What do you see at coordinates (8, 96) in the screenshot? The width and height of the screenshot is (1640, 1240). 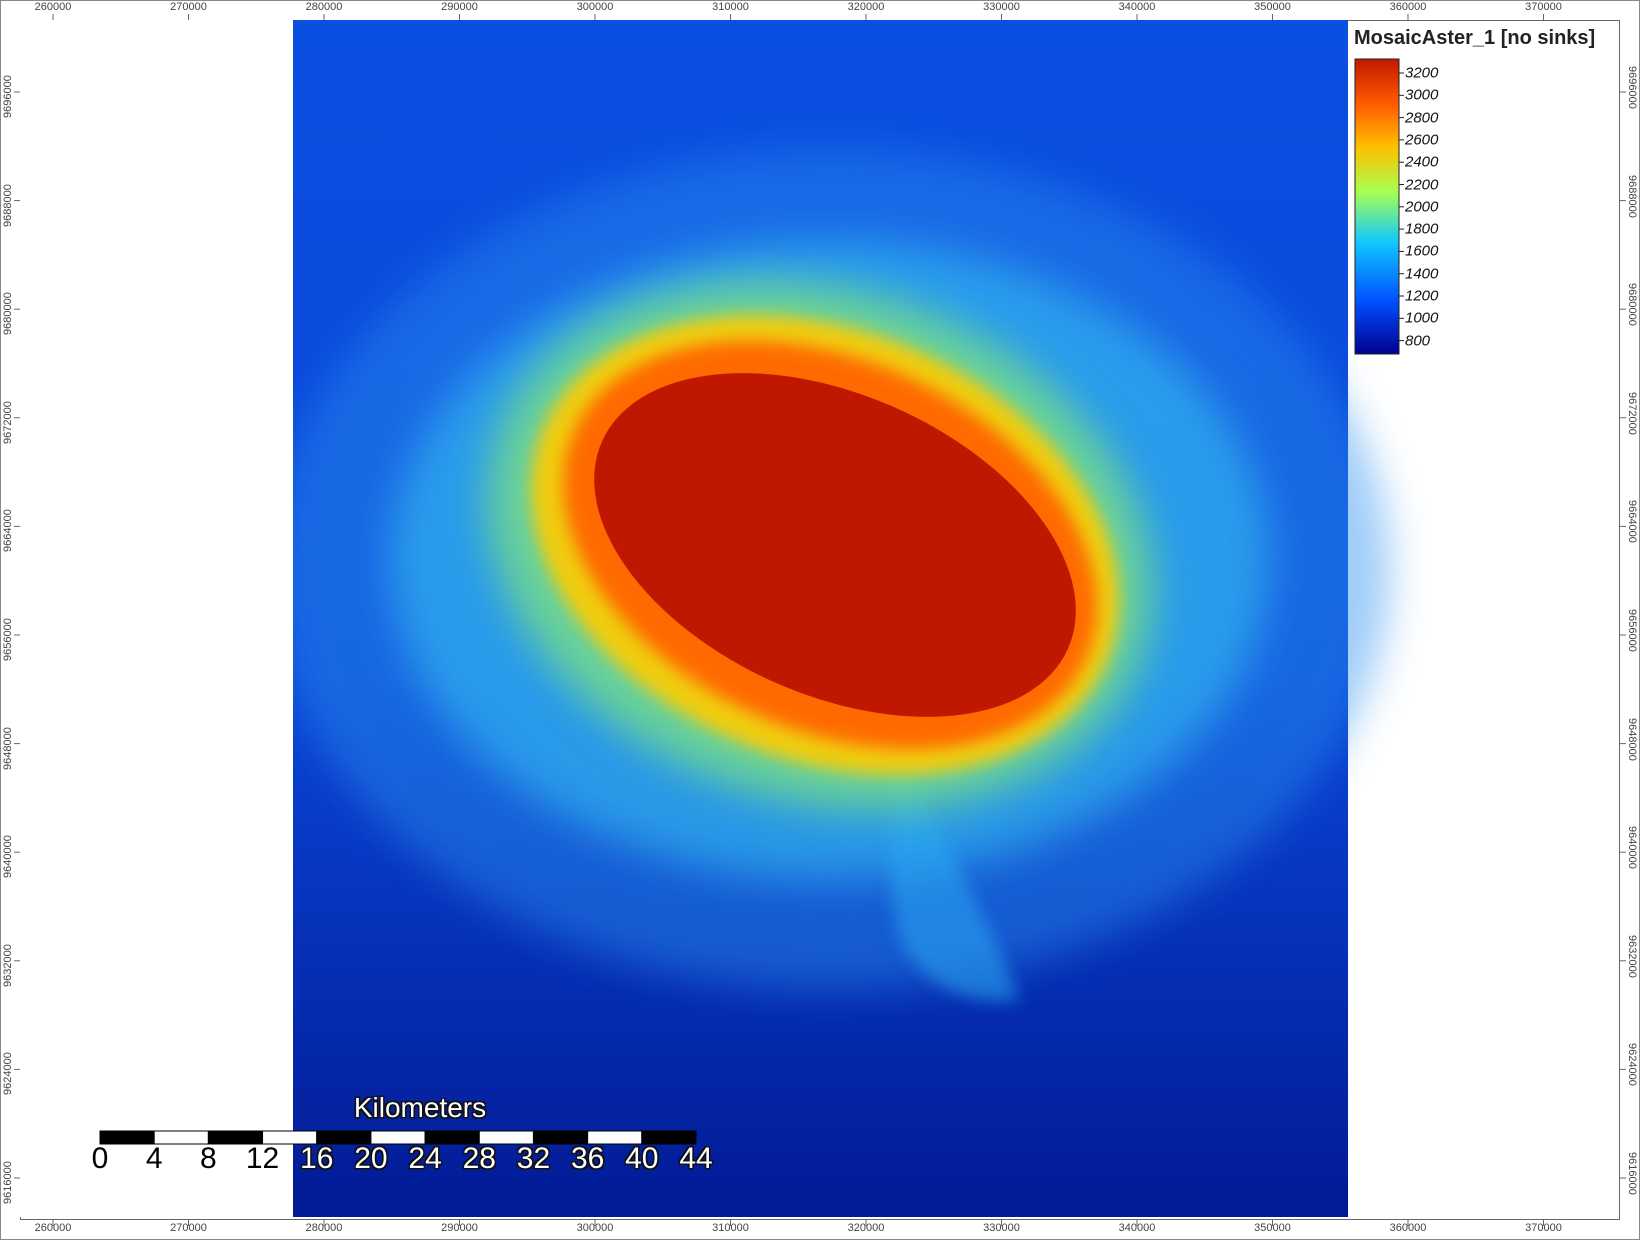 I see `y-tick-label-left: 9696000` at bounding box center [8, 96].